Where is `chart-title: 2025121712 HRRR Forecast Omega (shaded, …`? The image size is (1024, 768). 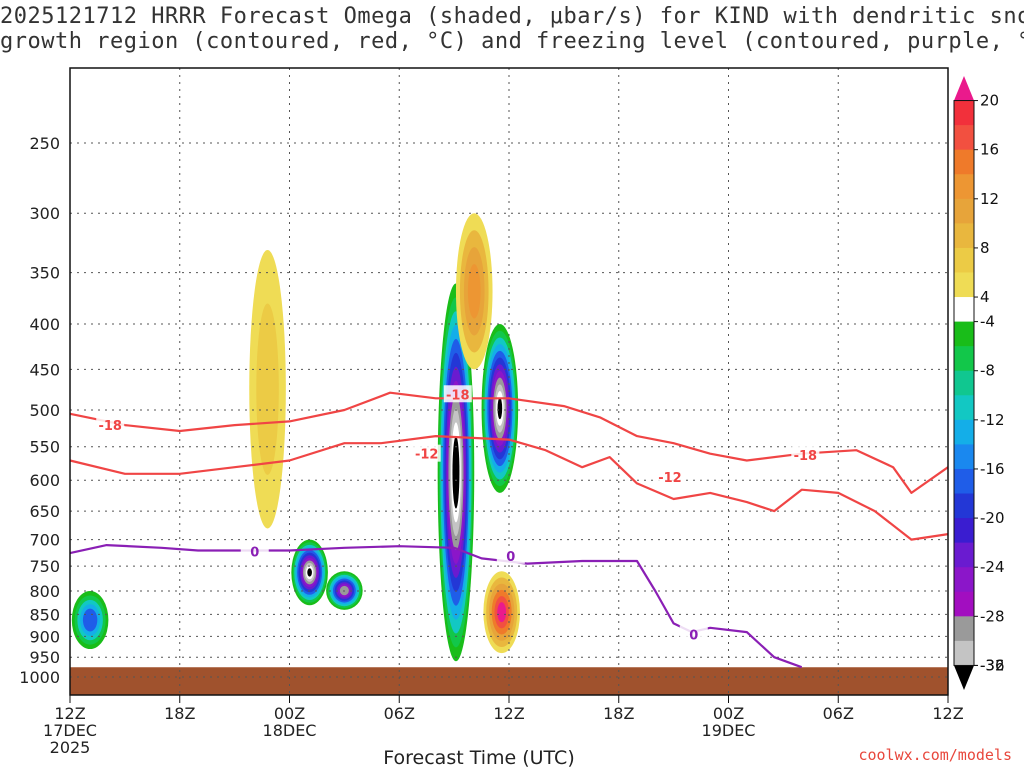
chart-title: 2025121712 HRRR Forecast Omega (shaded, … is located at coordinates (512, 29).